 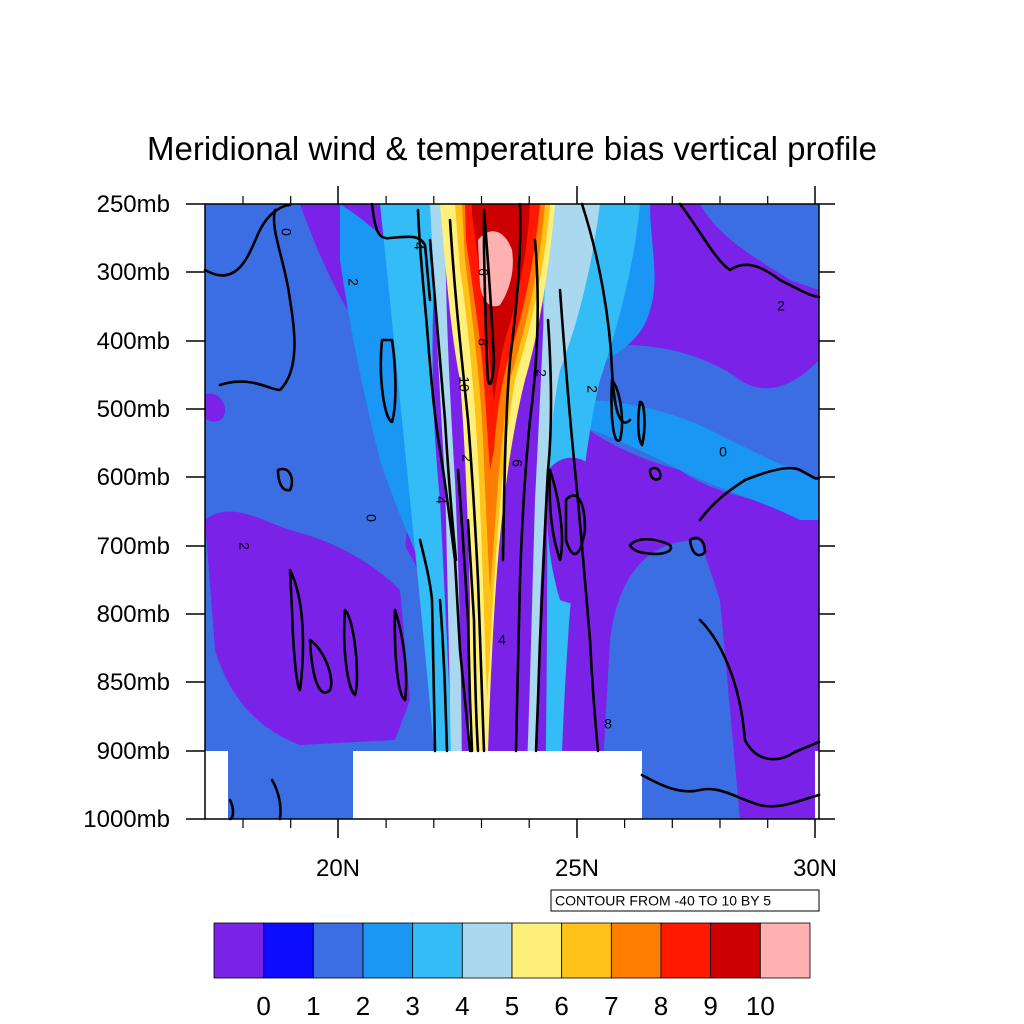 What do you see at coordinates (483, 342) in the screenshot?
I see `contour-label-5: 8` at bounding box center [483, 342].